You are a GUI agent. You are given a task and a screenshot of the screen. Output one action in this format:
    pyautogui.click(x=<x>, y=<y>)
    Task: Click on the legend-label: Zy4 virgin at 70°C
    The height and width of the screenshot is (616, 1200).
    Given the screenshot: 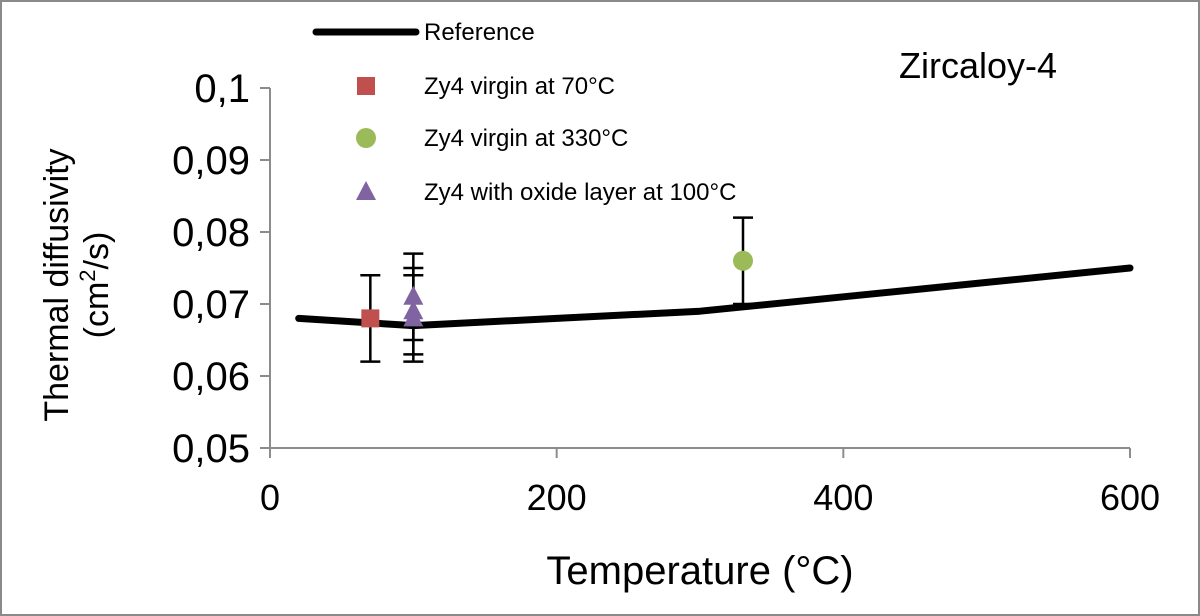 What is the action you would take?
    pyautogui.click(x=519, y=86)
    